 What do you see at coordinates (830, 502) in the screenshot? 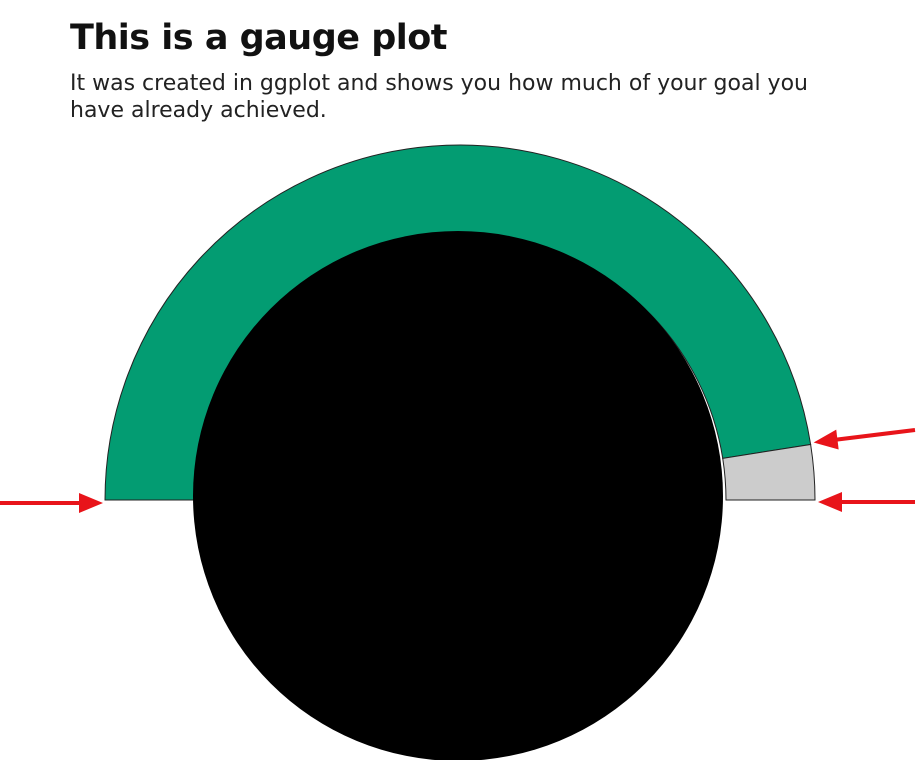
I see `arrow-right-end-head` at bounding box center [830, 502].